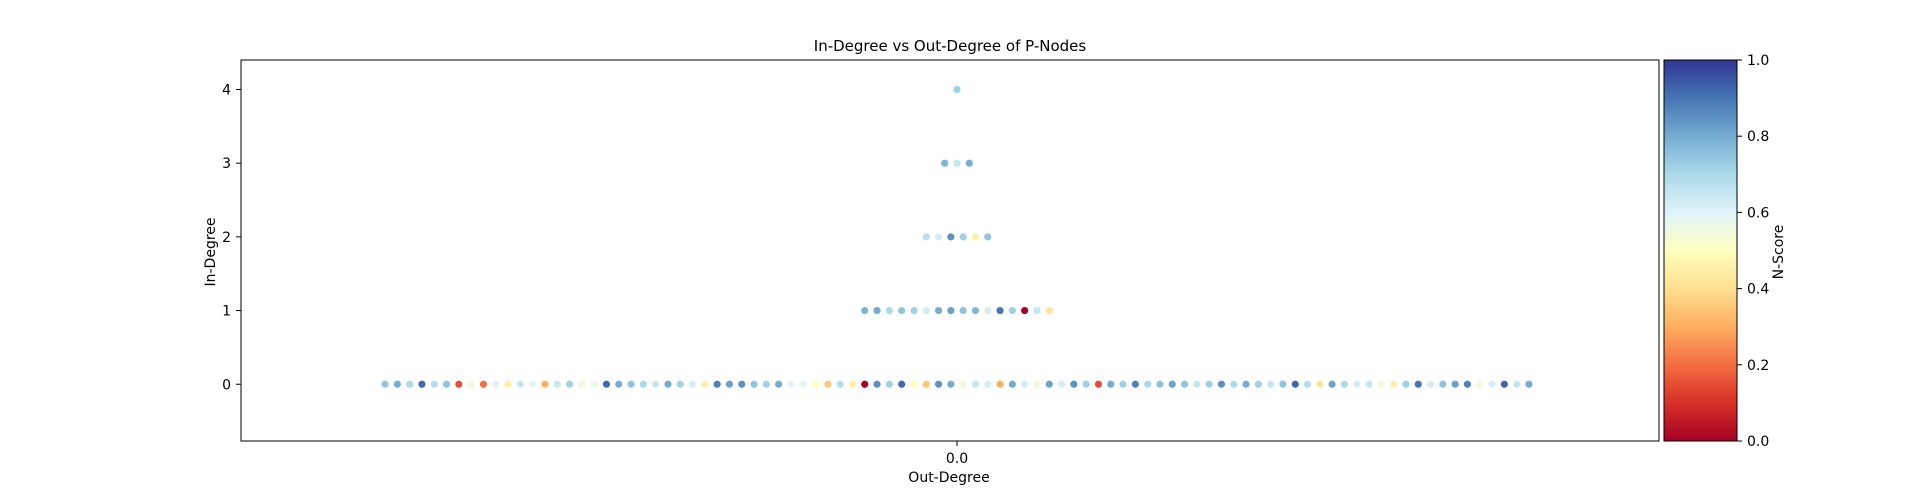 The height and width of the screenshot is (496, 1923). Describe the element at coordinates (948, 478) in the screenshot. I see `x-axis-label: Out-Degree` at that location.